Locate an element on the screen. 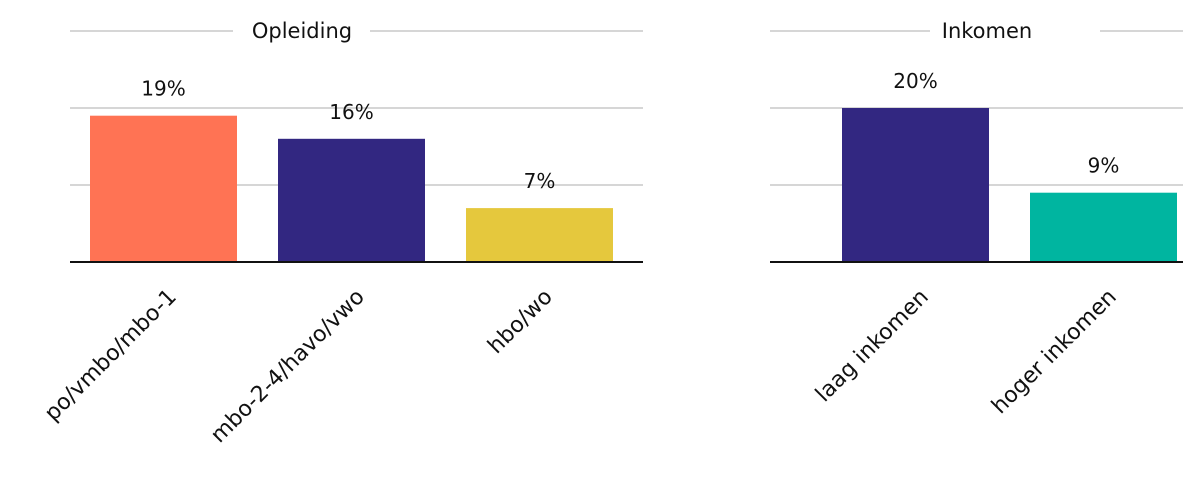 Image resolution: width=1195 pixels, height=477 pixels. data-label: 19% is located at coordinates (163, 89).